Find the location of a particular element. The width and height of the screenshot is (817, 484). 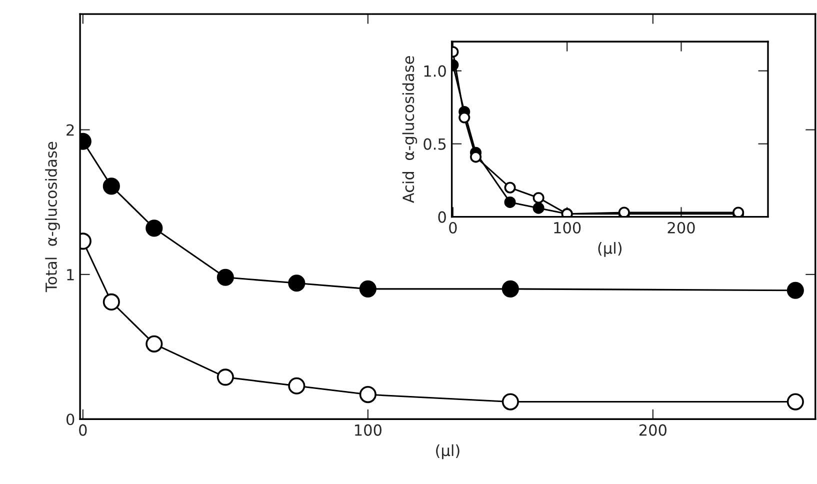

y-tick-label: 1 is located at coordinates (70, 274).